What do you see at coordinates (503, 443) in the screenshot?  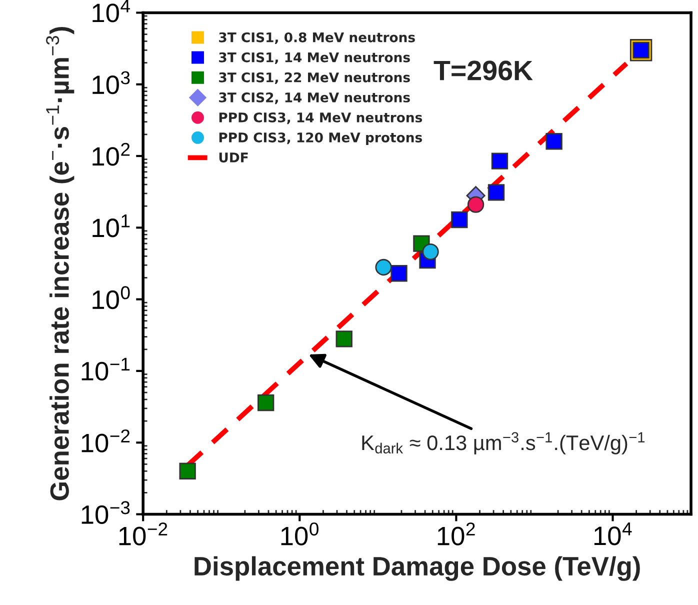 I see `annotation: K$_{dark}$ ≈ 0.13 µm$^{−3}$.s$^{−1}$.(TeV/g)$^{−1}$` at bounding box center [503, 443].